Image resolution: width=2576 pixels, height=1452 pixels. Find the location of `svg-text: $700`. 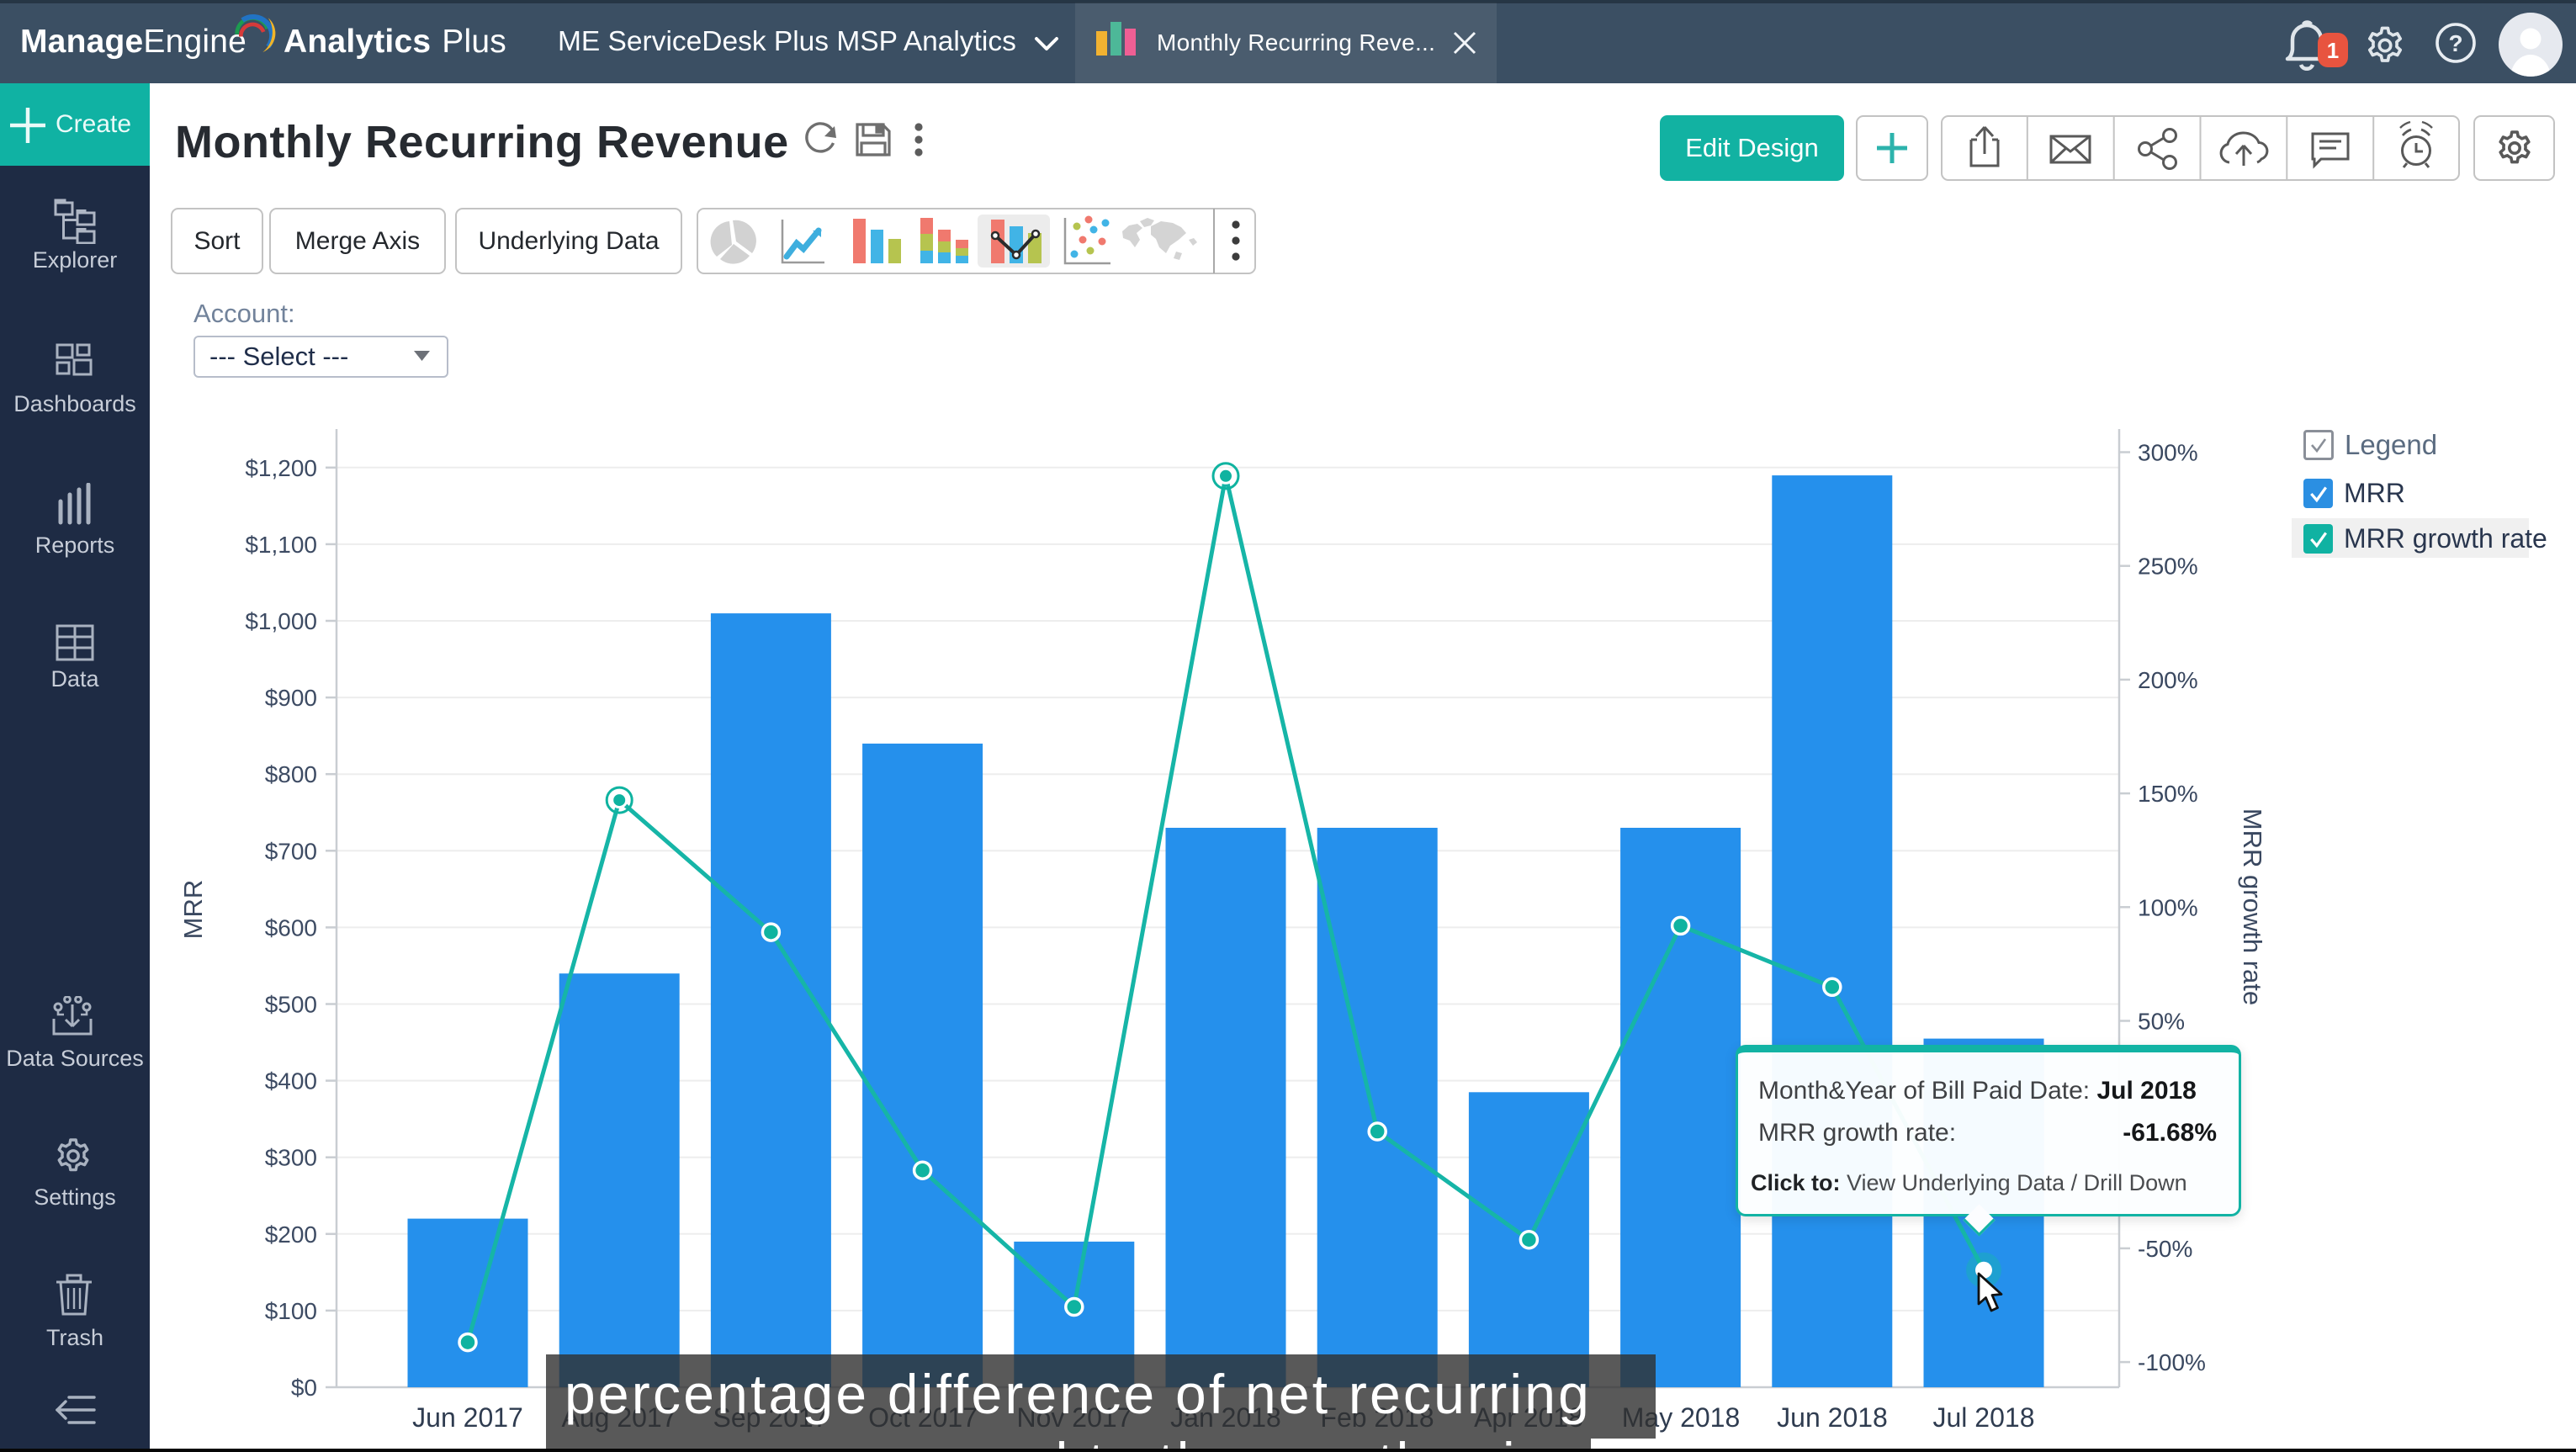

svg-text: $700 is located at coordinates (291, 851).